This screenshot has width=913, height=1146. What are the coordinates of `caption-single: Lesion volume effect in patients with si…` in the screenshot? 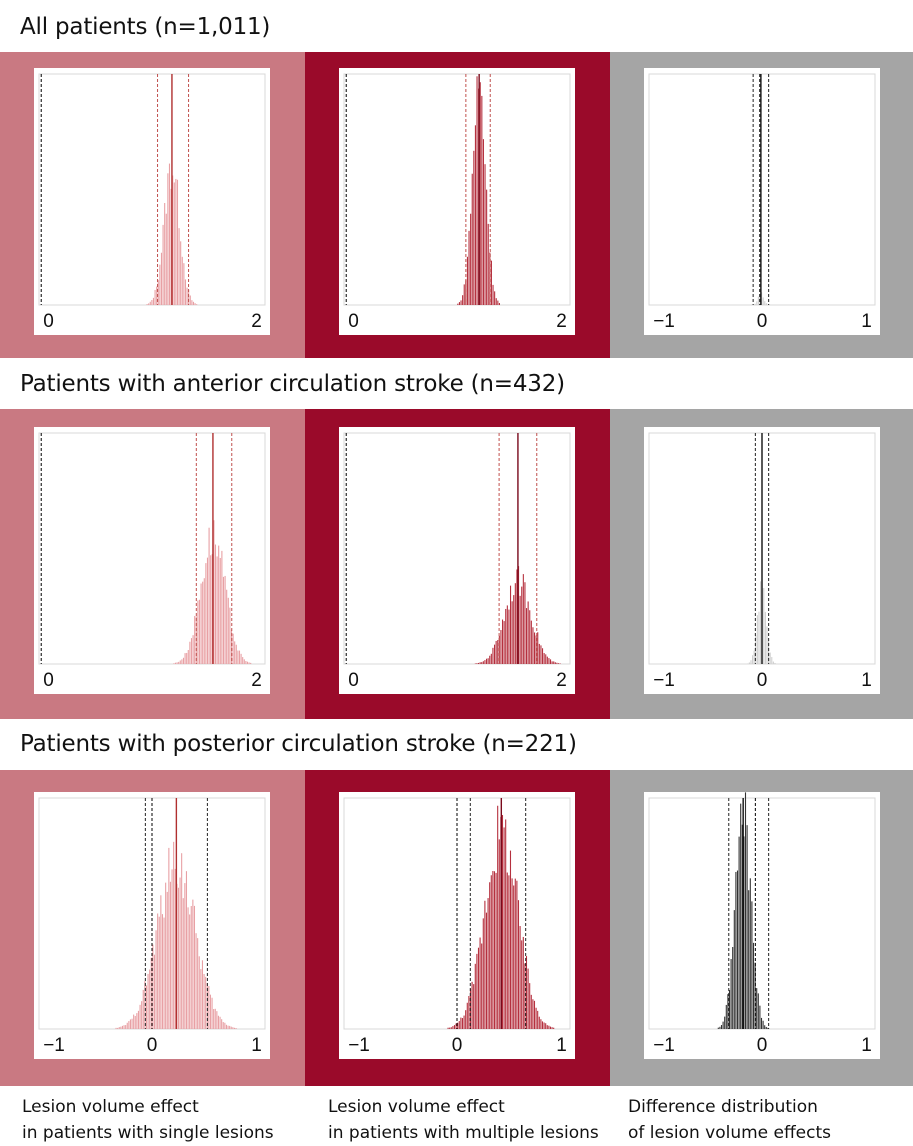 It's located at (148, 1120).